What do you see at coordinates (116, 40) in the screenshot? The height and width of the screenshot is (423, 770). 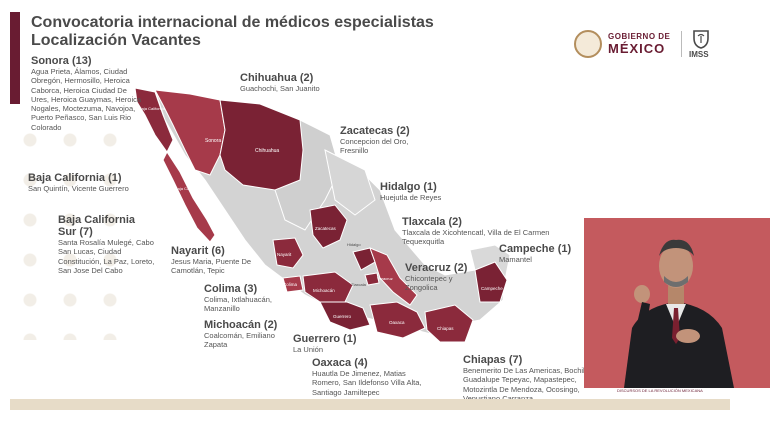 I see `slide-subtitle: Localización Vacantes` at bounding box center [116, 40].